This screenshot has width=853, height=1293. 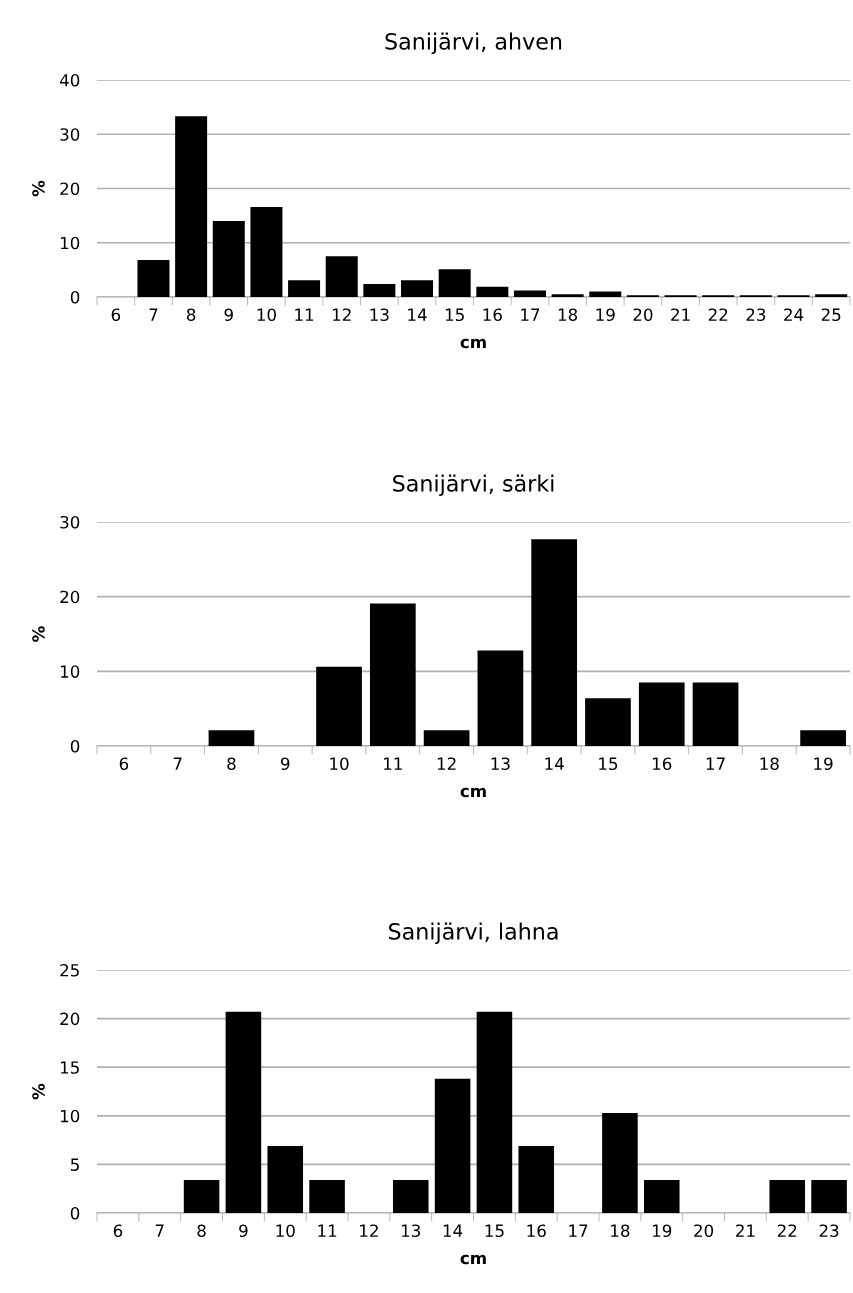 I want to click on y-tick-label: 25, so click(x=69, y=970).